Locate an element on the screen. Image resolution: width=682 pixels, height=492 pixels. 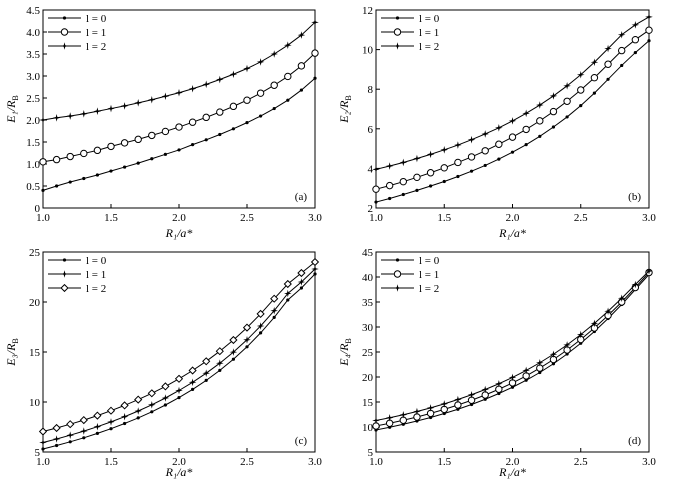
panel-d-ytick-label: 15 is located at coordinates (368, 403).